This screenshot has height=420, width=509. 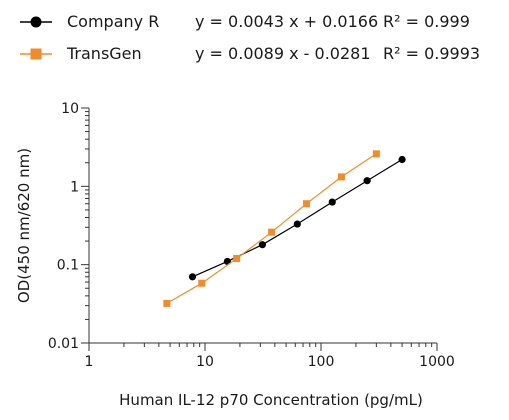 I want to click on x-tick-label: 100, so click(x=321, y=362).